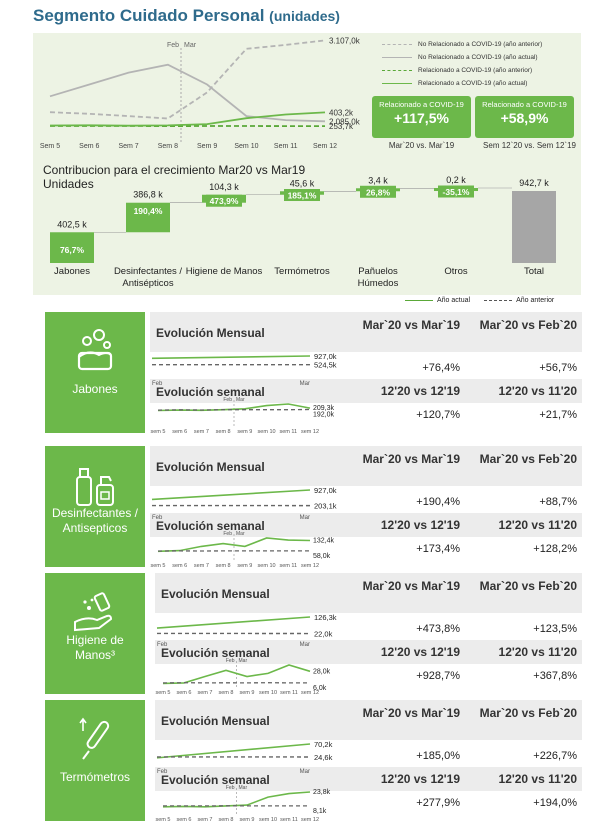 Image resolution: width=593 pixels, height=825 pixels. What do you see at coordinates (148, 195) in the screenshot?
I see `waterfall-value-label: 386,8 k` at bounding box center [148, 195].